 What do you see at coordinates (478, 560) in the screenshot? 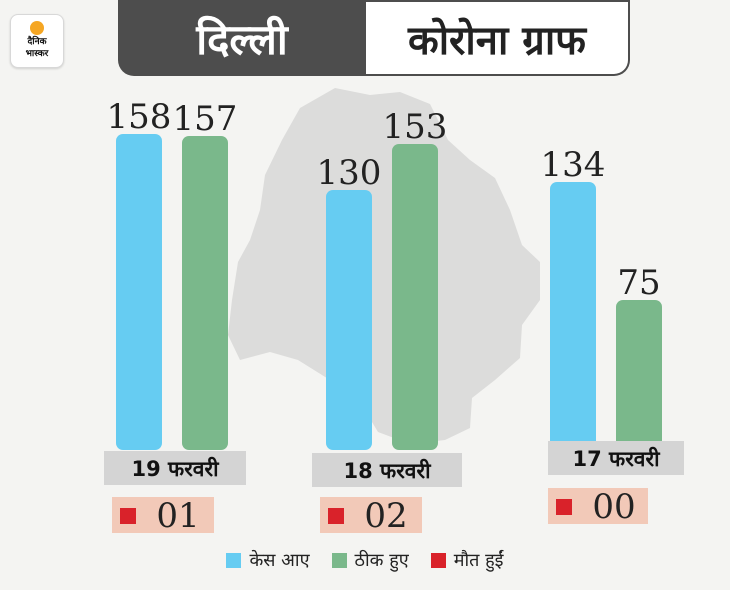
I see `legend-label: मौत हुईं` at bounding box center [478, 560].